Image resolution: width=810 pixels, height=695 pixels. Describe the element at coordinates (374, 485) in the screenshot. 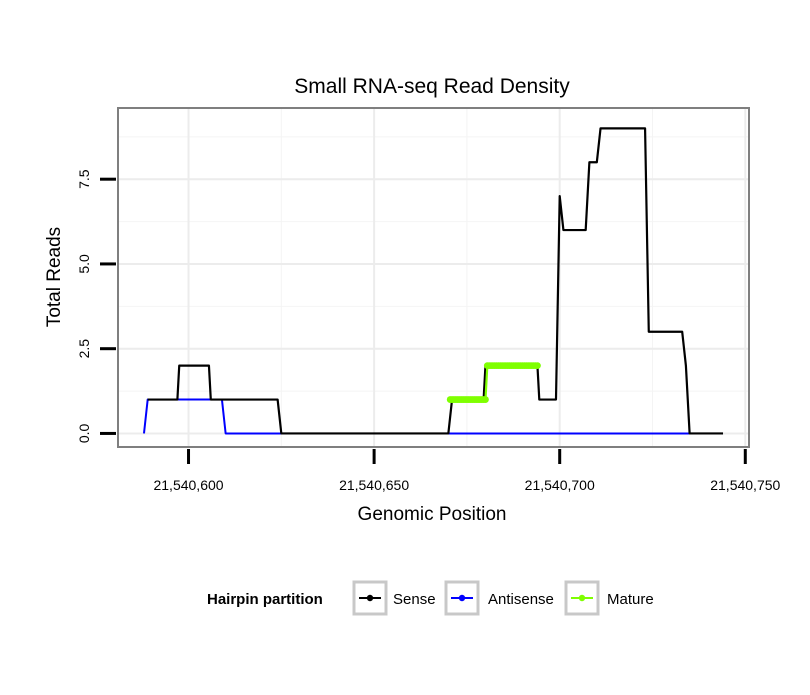

I see `x-tick-label: 21,540,650` at that location.